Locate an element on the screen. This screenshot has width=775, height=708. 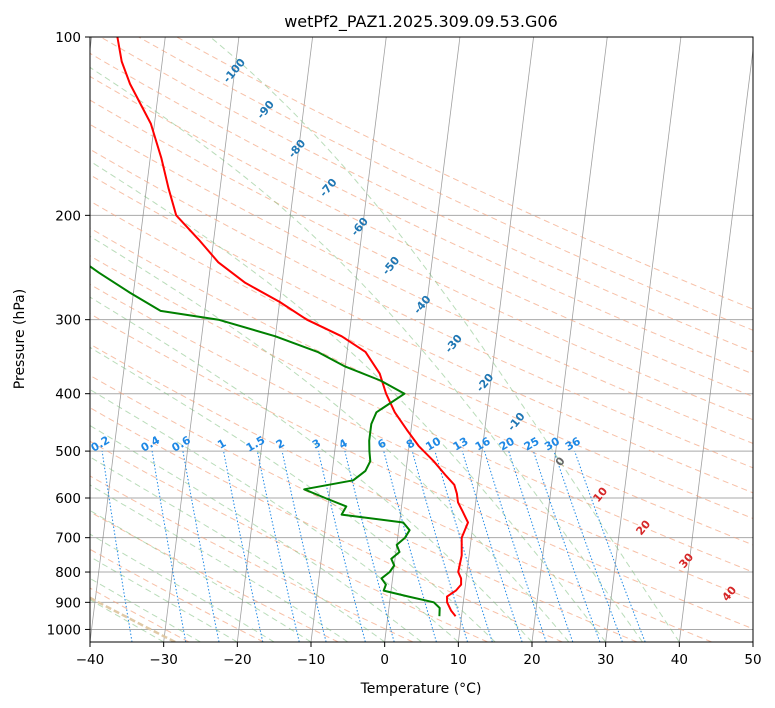
x-tick-label: 0 is located at coordinates (384, 660).